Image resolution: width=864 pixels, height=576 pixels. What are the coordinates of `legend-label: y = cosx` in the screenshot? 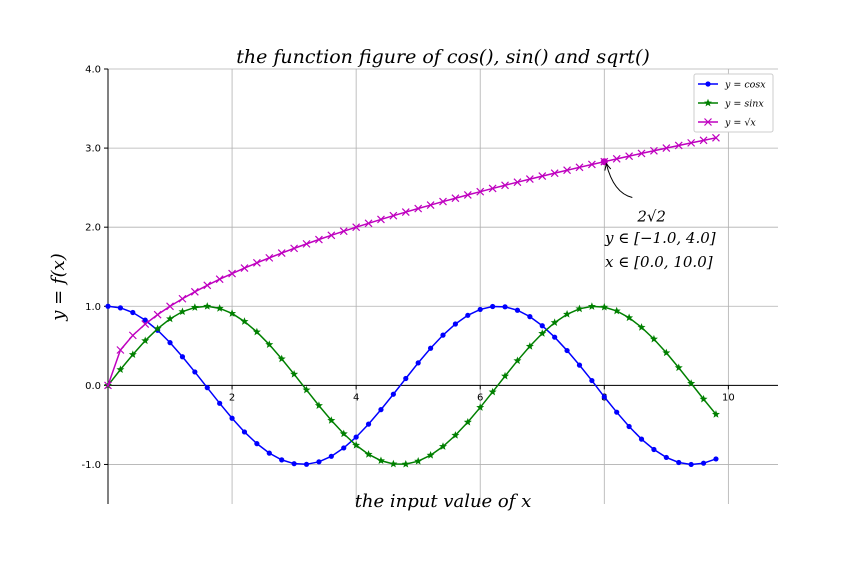 It's located at (745, 85).